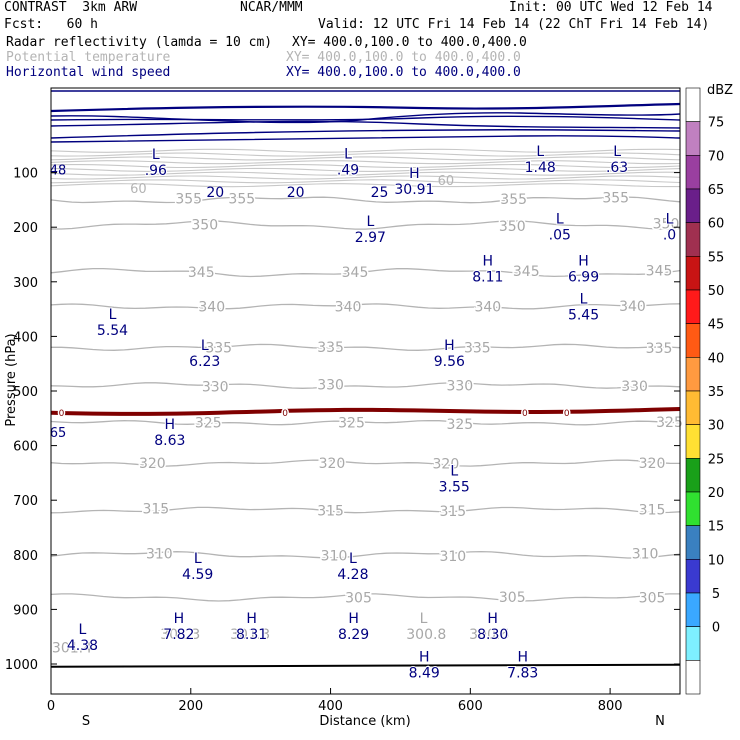 The image size is (740, 740). I want to click on y-tick-label: 300, so click(25, 283).